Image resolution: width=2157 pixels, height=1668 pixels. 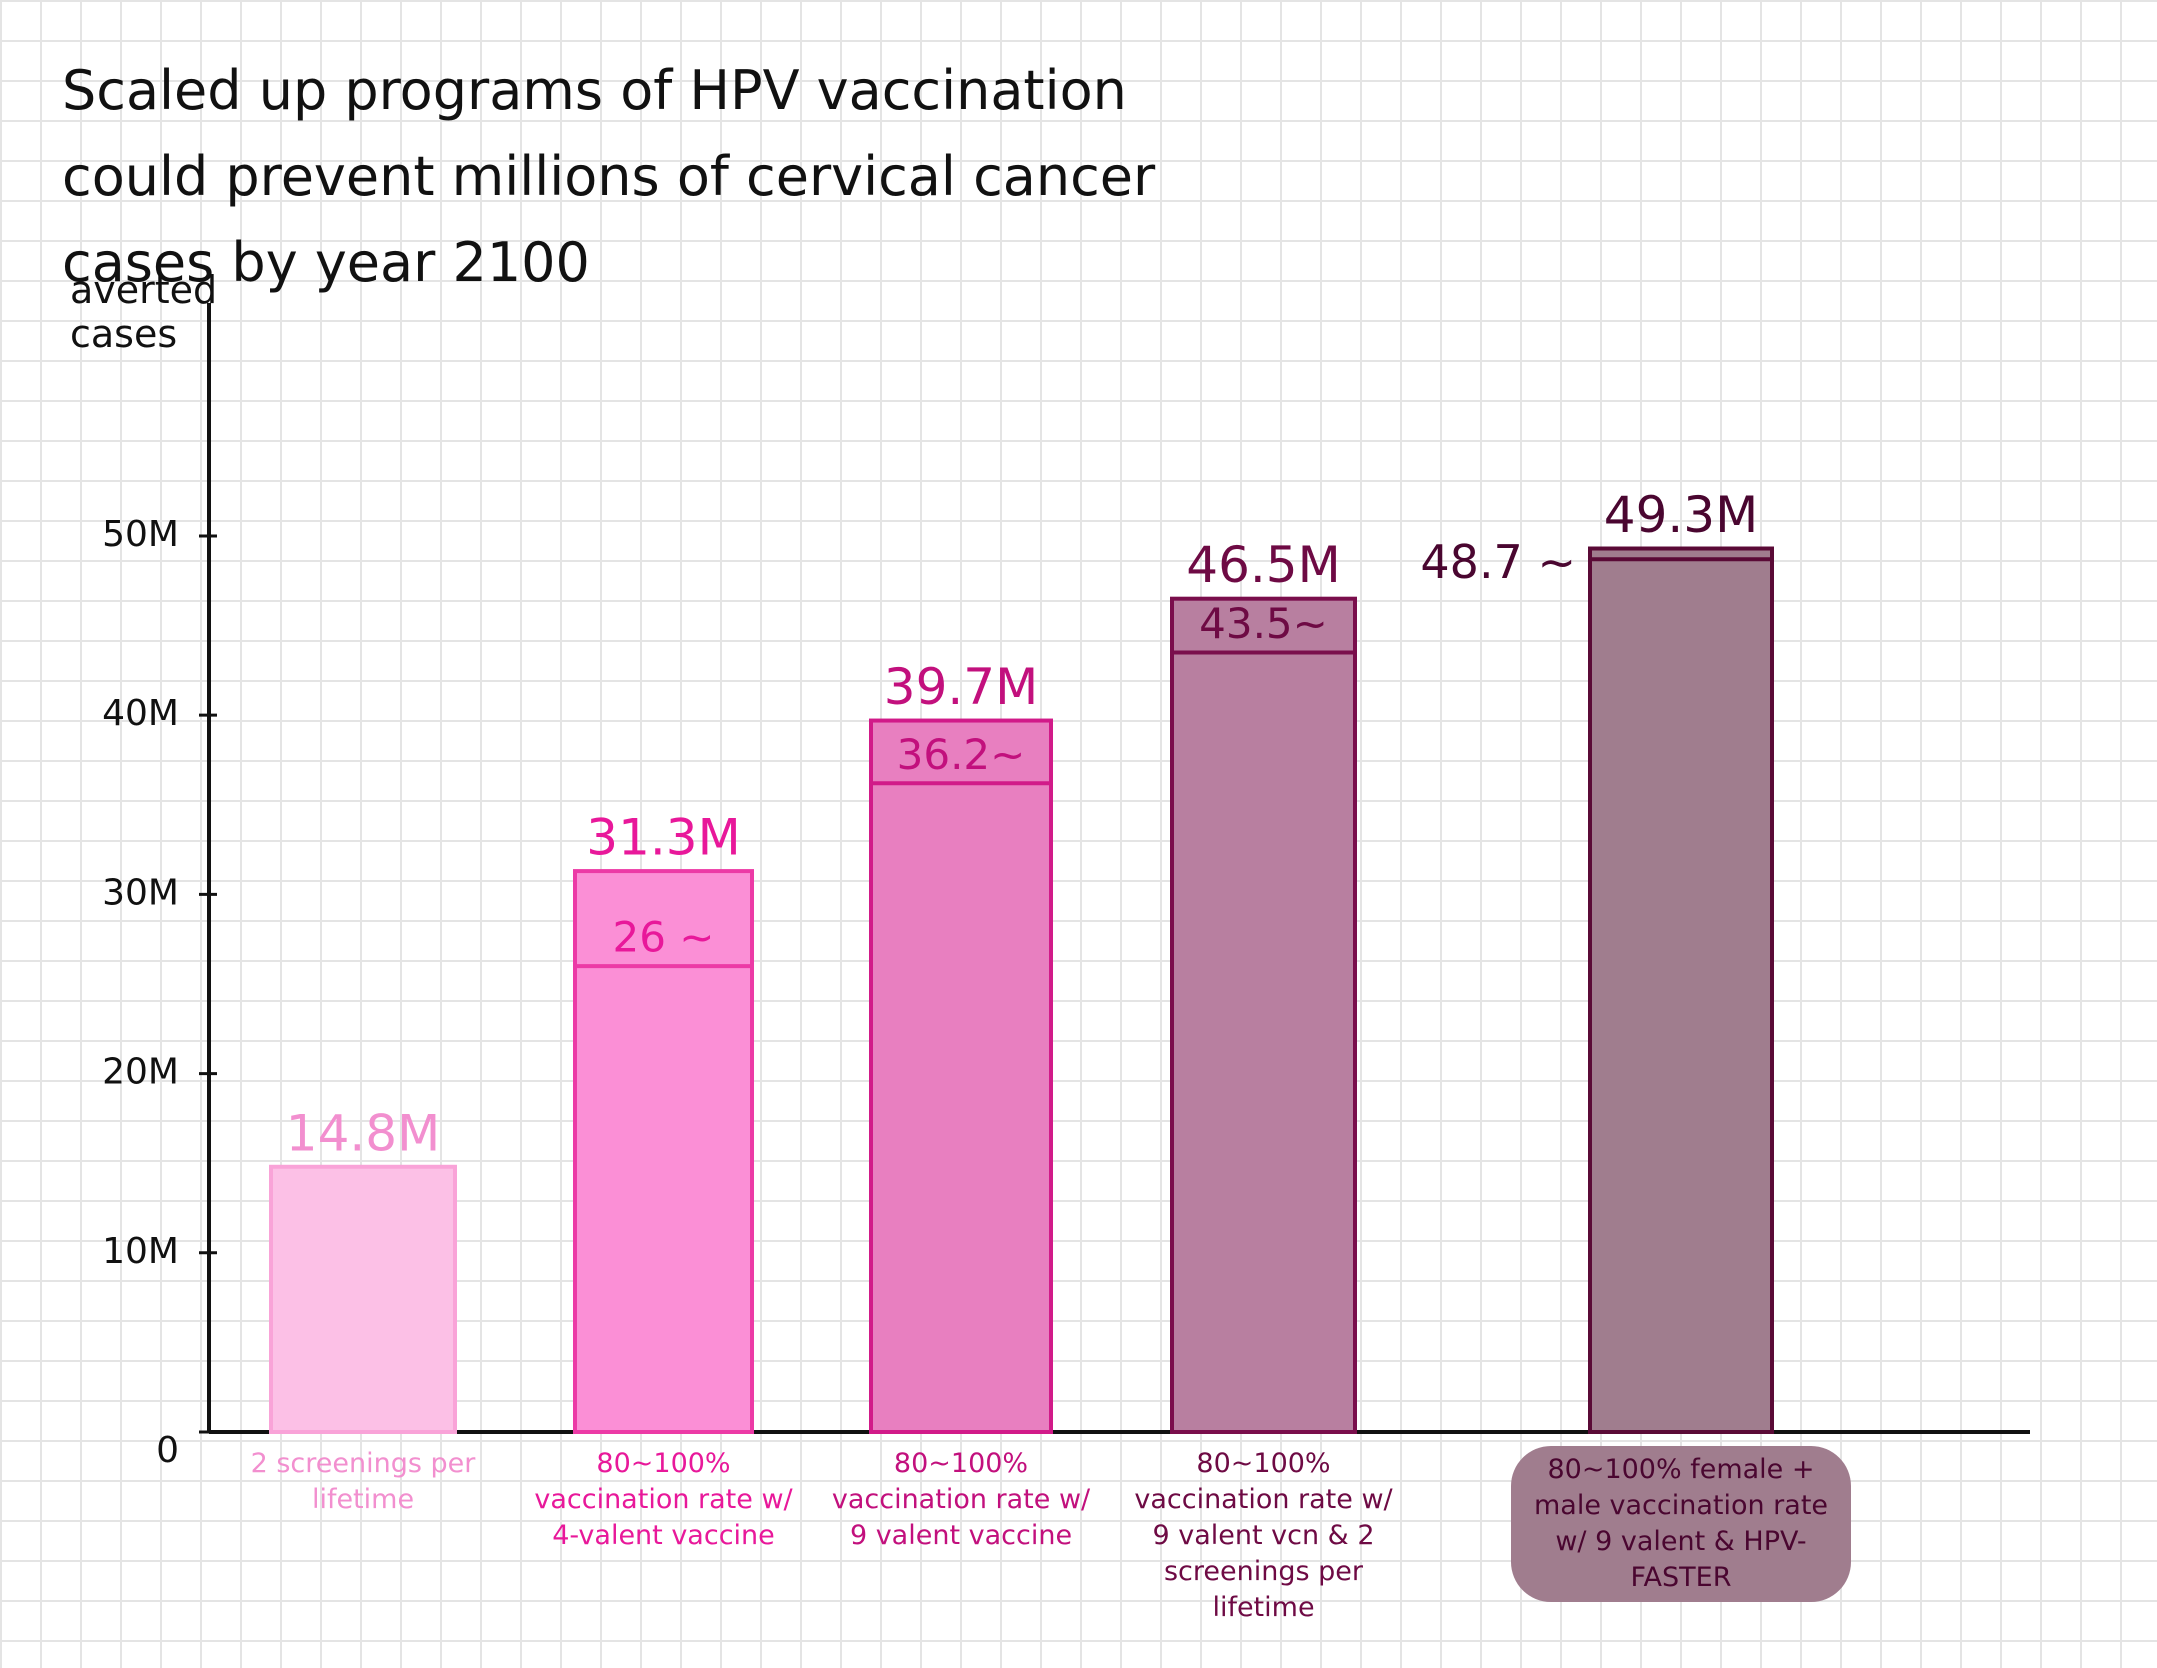 I want to click on y-tick-label: 10M, so click(x=140, y=1251).